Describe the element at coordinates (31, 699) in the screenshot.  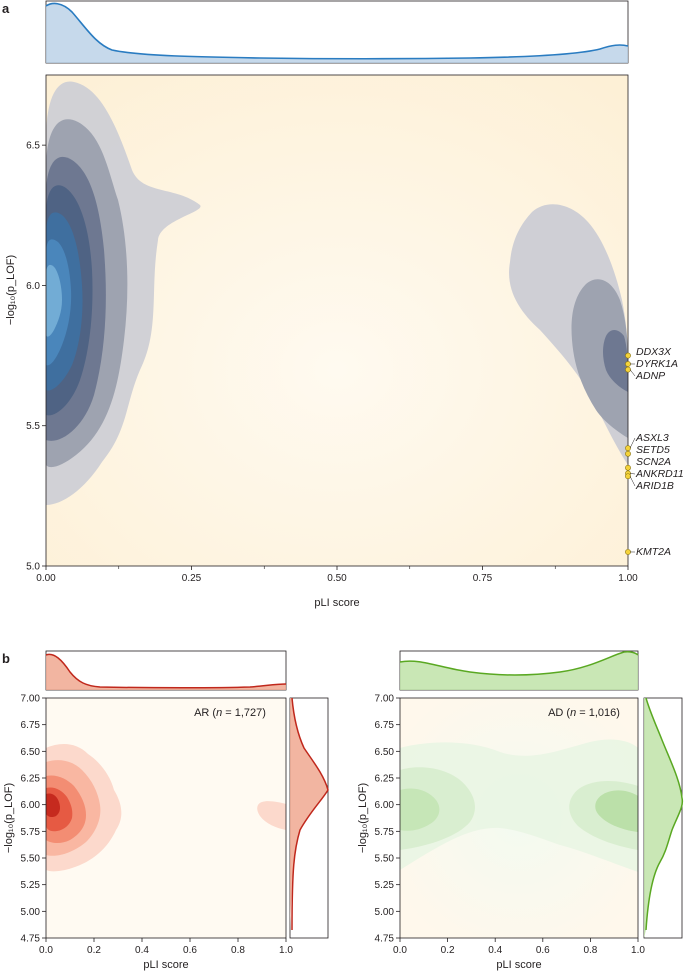
I see `y-tick-label: 7.00` at that location.